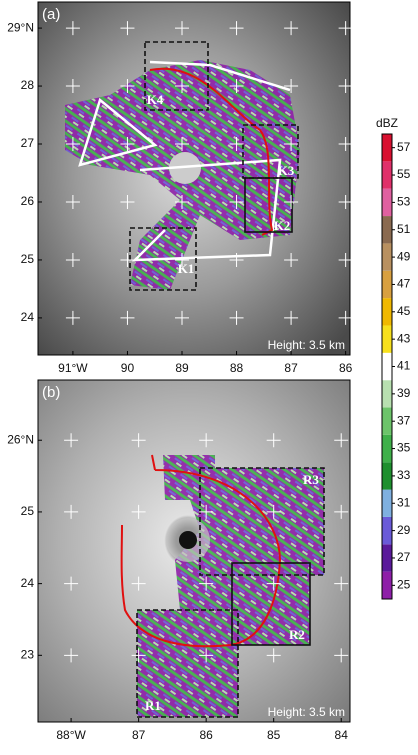  I want to click on region-label: K3, so click(286, 170).